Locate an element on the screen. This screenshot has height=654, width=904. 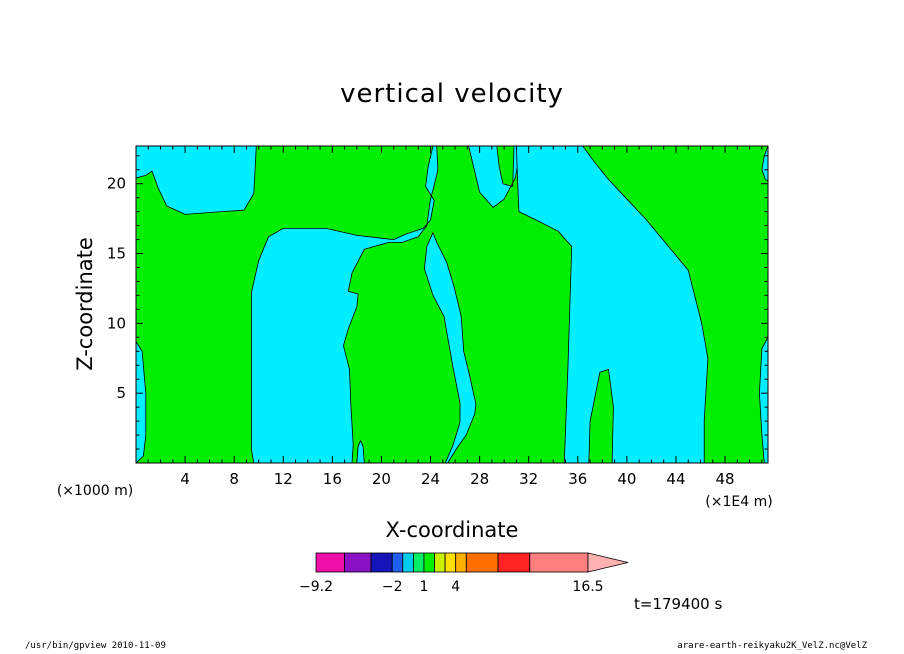
colorbar-extend-arrow is located at coordinates (608, 562).